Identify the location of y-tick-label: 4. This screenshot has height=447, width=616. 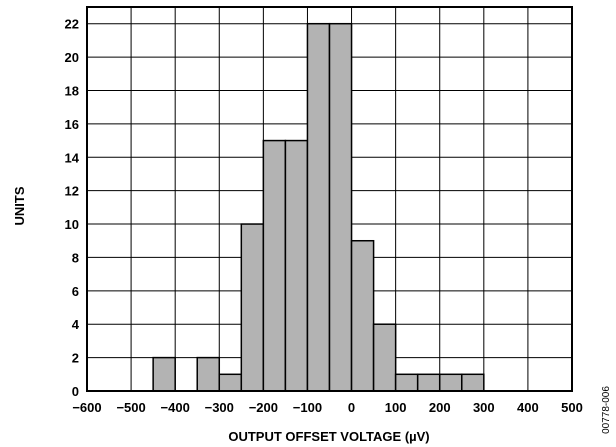
(76, 324).